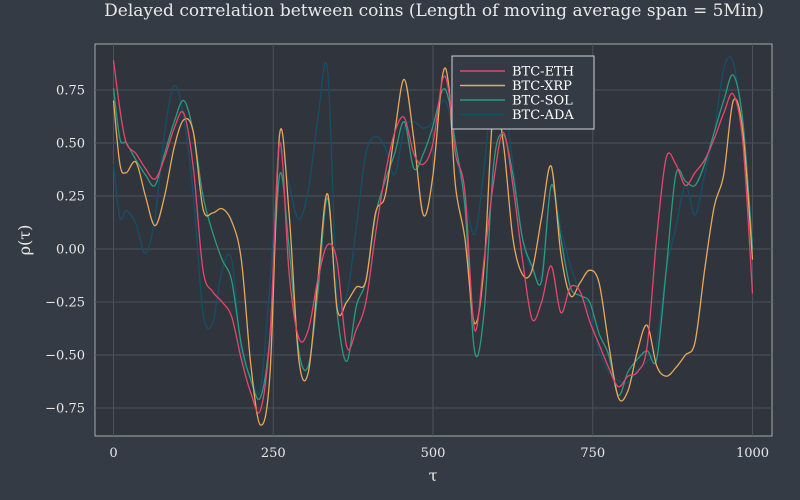  What do you see at coordinates (70, 250) in the screenshot?
I see `y-tick-label: 0.00` at bounding box center [70, 250].